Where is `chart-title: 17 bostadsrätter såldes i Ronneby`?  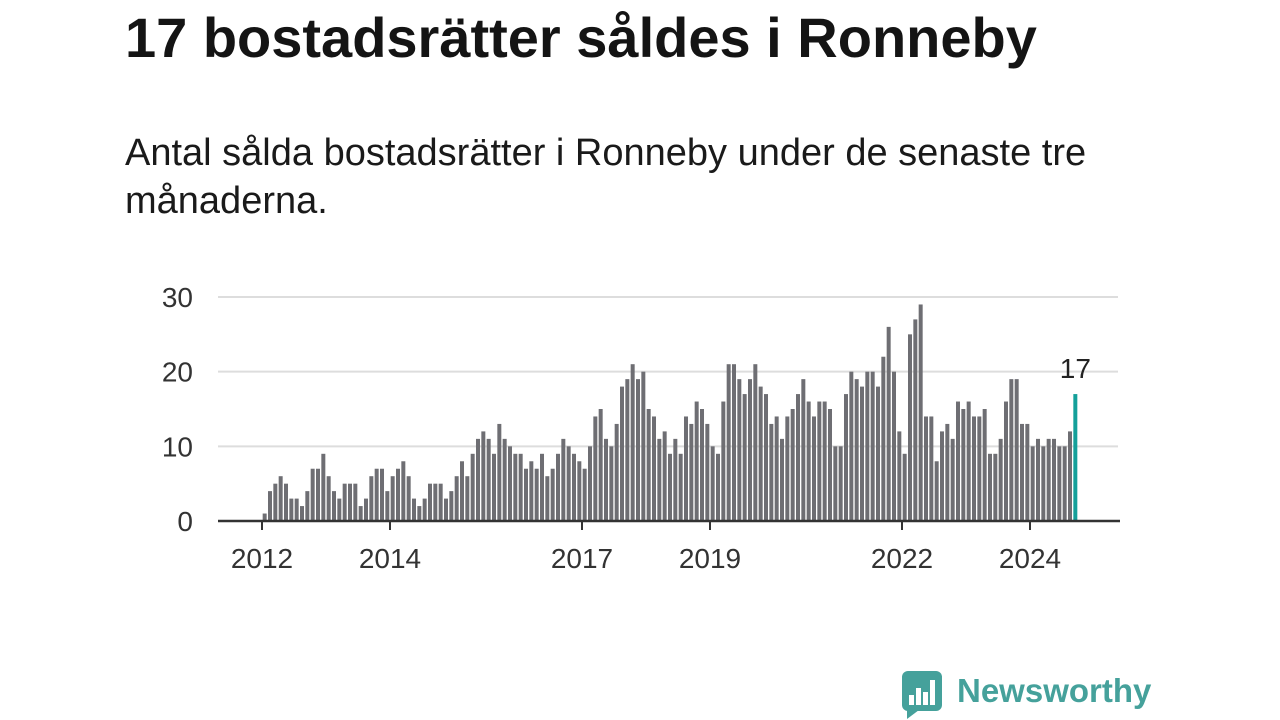 chart-title: 17 bostadsrätter såldes i Ronneby is located at coordinates (581, 37).